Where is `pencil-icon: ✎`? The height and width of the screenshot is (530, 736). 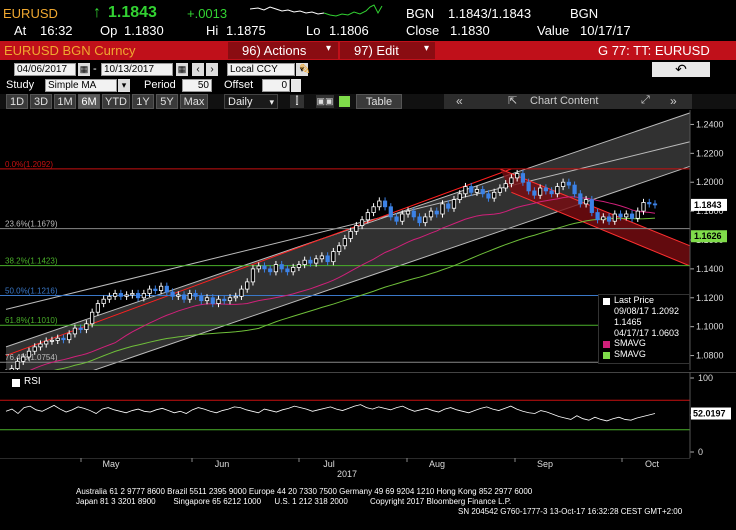
pencil-icon: ✎ is located at coordinates (305, 69).